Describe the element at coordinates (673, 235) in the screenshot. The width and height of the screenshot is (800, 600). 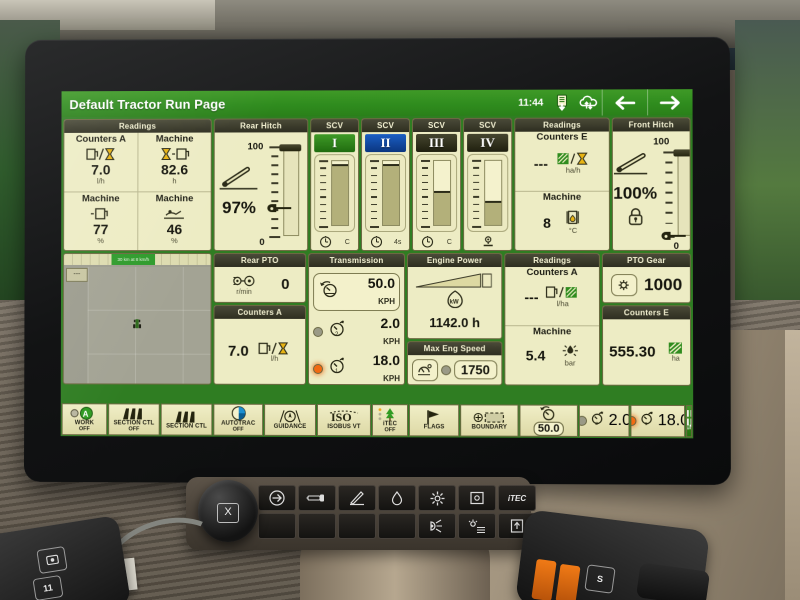
I see `front-hitch-position-marker` at that location.